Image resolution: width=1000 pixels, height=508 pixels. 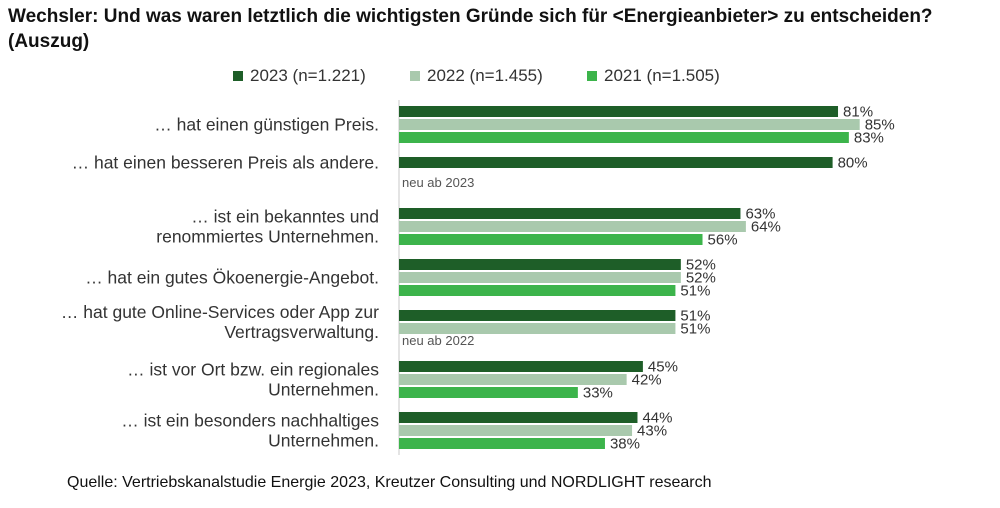 I want to click on value-label-cat1-2022: 85%, so click(x=880, y=125).